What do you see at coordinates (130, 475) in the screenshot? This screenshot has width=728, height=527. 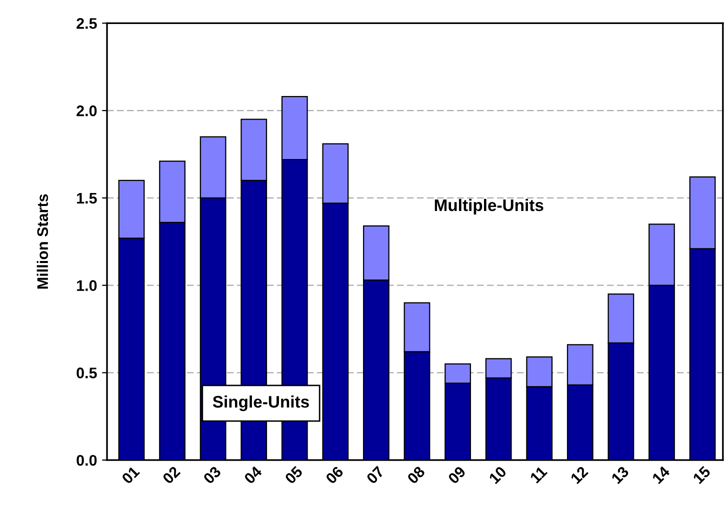 I see `x-tick-label: 01` at bounding box center [130, 475].